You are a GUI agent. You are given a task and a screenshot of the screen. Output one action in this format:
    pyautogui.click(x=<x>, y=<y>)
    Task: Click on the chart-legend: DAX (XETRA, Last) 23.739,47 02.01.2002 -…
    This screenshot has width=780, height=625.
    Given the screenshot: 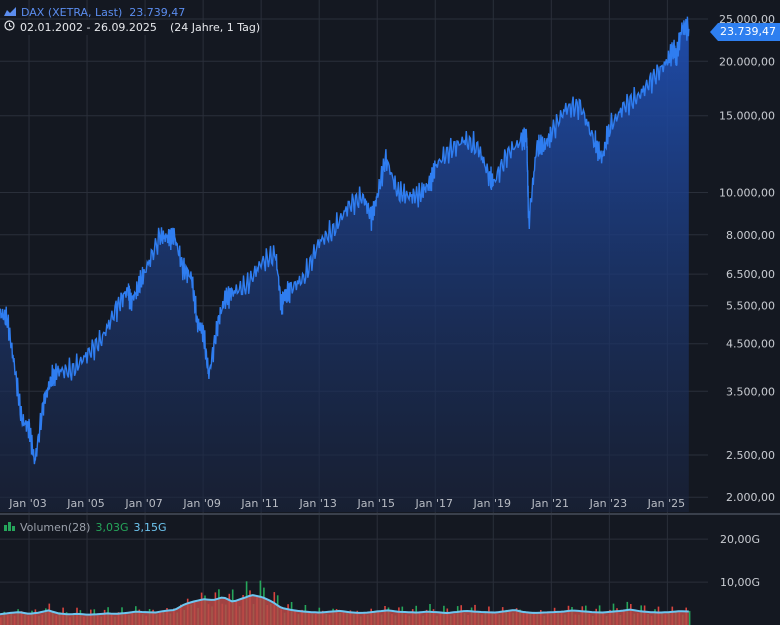 What is the action you would take?
    pyautogui.click(x=132, y=20)
    